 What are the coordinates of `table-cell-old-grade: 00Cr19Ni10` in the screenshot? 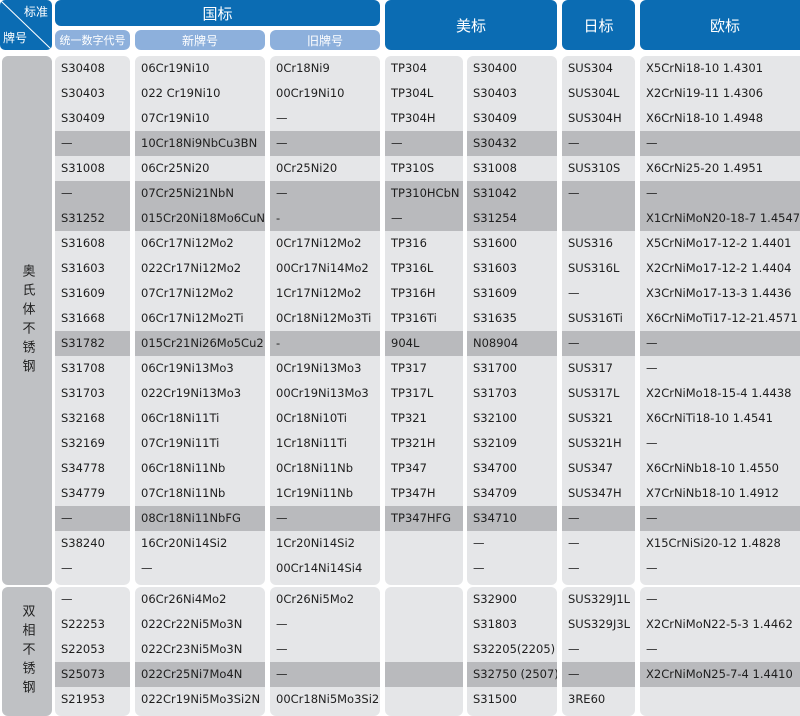 It's located at (310, 93).